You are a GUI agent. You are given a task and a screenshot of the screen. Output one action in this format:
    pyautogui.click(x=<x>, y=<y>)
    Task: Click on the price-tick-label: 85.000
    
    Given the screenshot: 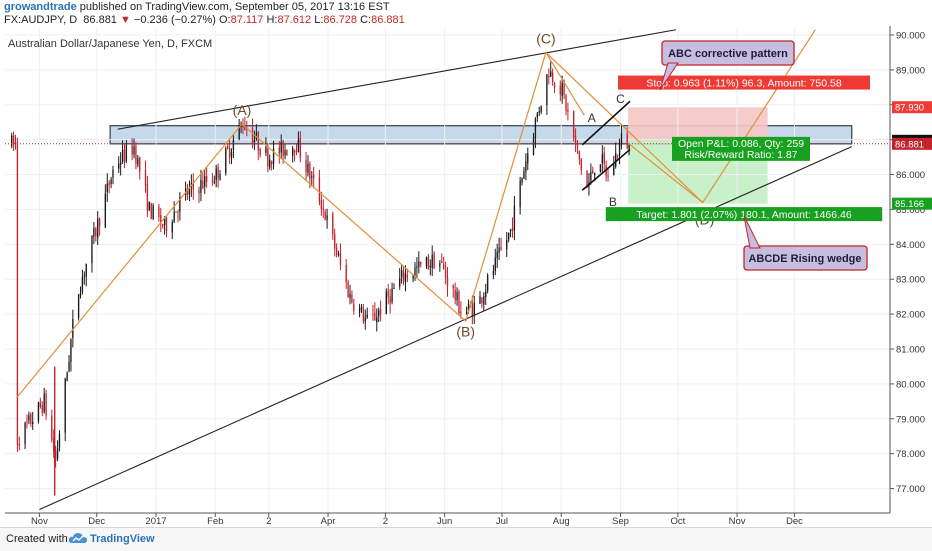 What is the action you would take?
    pyautogui.click(x=910, y=210)
    